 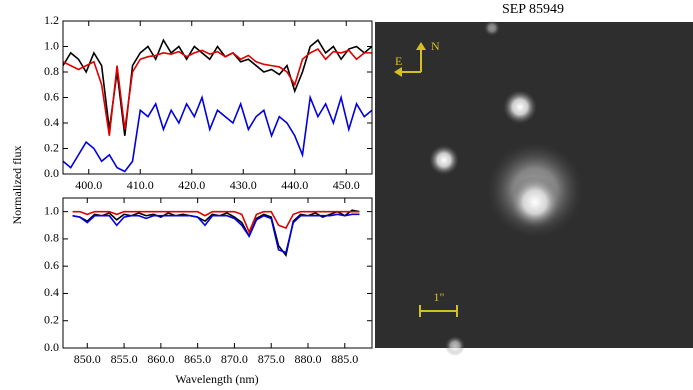 I want to click on x-tick-label: 850.0, so click(x=87, y=359).